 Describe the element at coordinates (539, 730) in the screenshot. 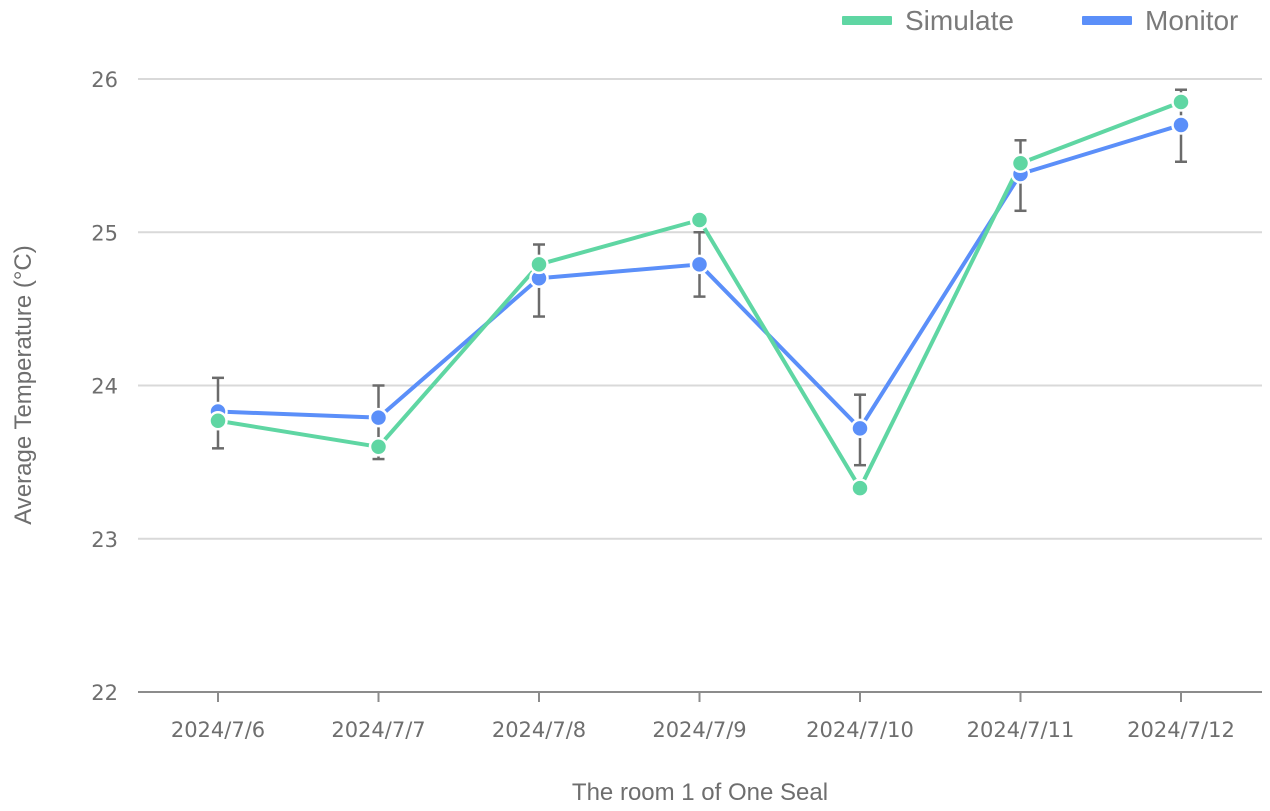

I see `x-tick-label: 2024/7/8` at that location.